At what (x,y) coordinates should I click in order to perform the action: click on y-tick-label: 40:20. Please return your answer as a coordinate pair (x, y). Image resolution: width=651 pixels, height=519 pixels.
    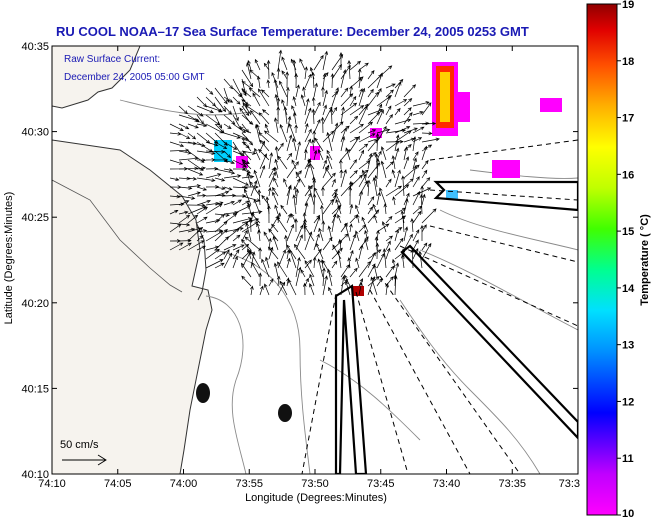
    Looking at the image, I should click on (35, 304).